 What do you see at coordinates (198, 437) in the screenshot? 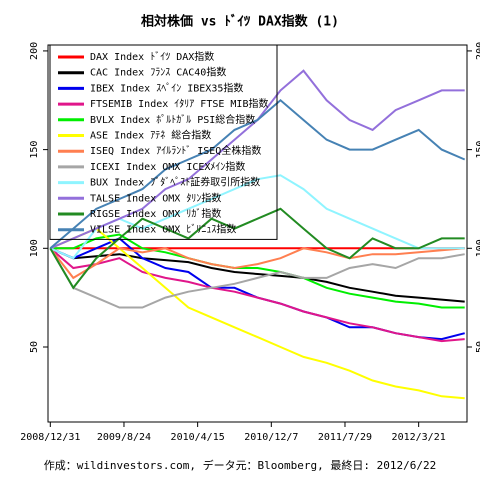
I see `x-tick-label: 2010/4/15` at bounding box center [198, 437].